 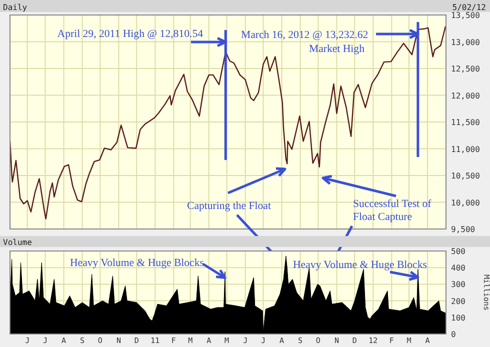 I want to click on y-tick-label: 10,500, so click(x=465, y=176).